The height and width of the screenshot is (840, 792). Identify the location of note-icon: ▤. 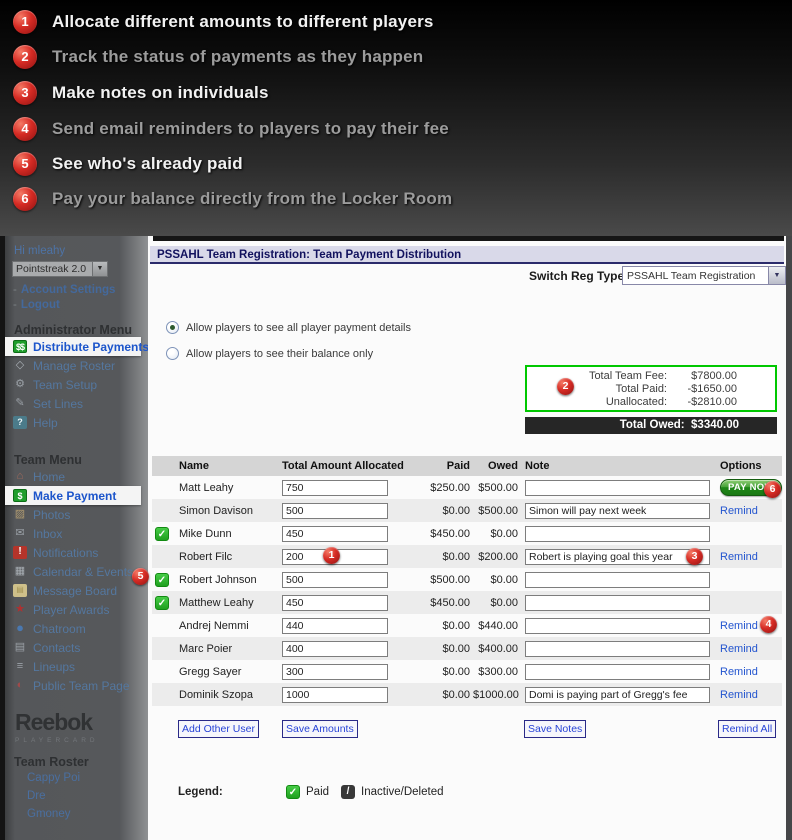
(20, 590).